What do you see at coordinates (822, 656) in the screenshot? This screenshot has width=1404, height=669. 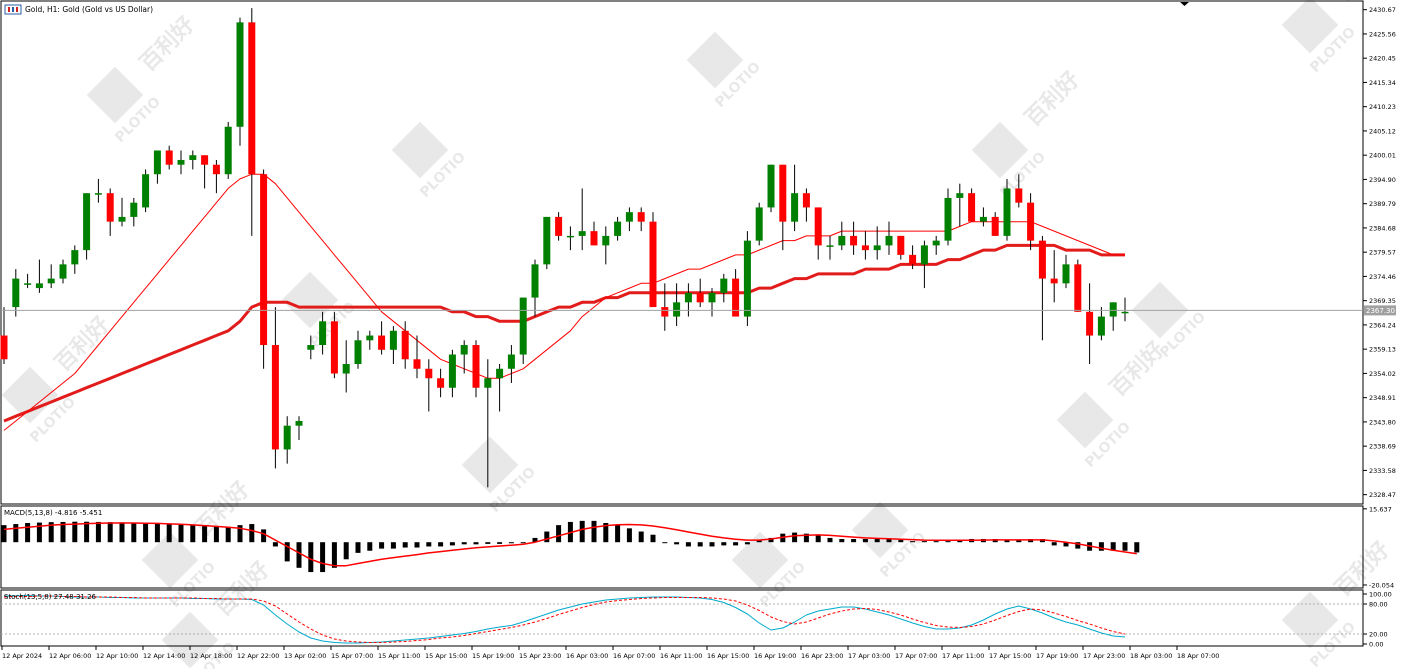 I see `time-tick-label: 16 Apr 23:00` at bounding box center [822, 656].